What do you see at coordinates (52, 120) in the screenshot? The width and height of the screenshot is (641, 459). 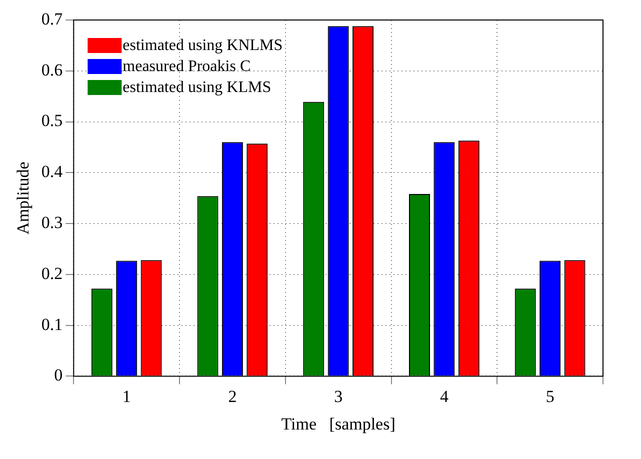 I see `y-tick-label: 0.5` at bounding box center [52, 120].